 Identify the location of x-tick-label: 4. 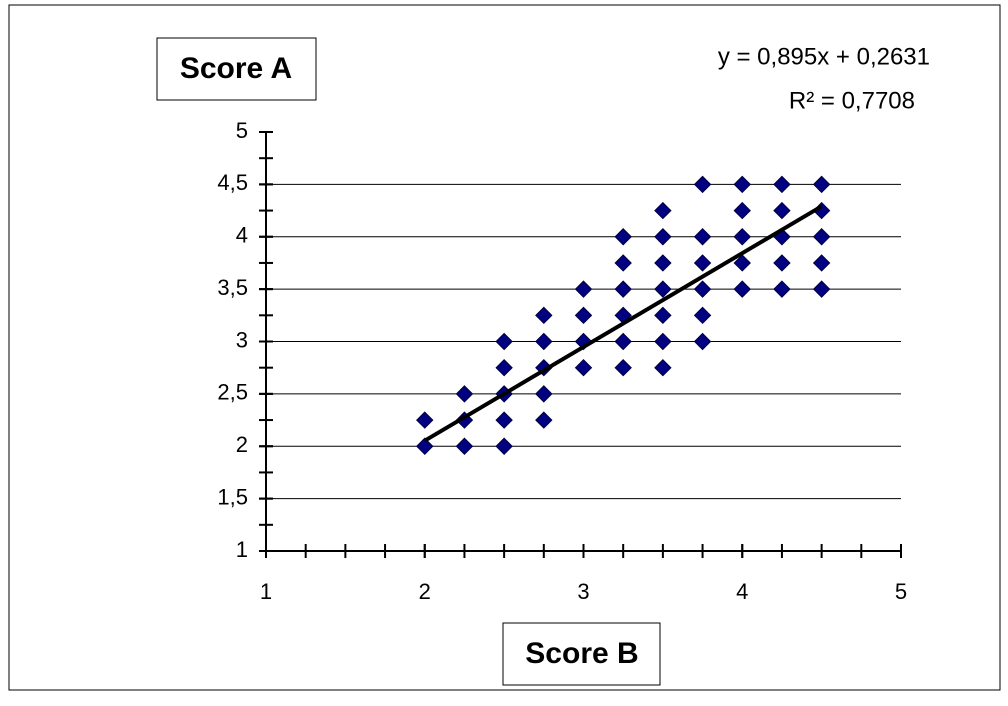
(742, 591).